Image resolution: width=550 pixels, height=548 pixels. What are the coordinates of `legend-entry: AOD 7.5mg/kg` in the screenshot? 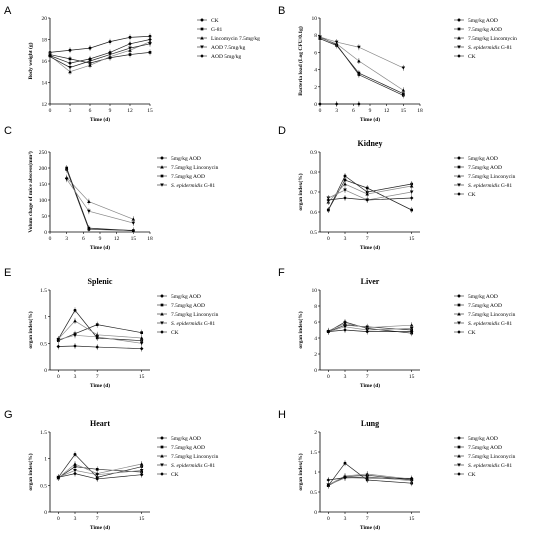 It's located at (228, 48).